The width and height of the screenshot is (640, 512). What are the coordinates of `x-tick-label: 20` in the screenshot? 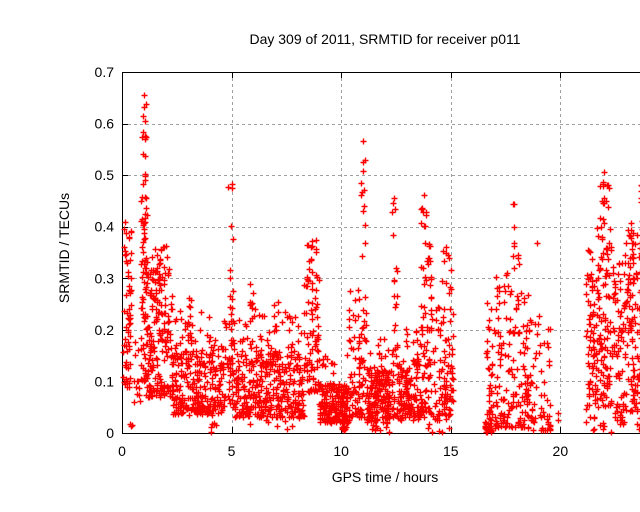 It's located at (561, 451).